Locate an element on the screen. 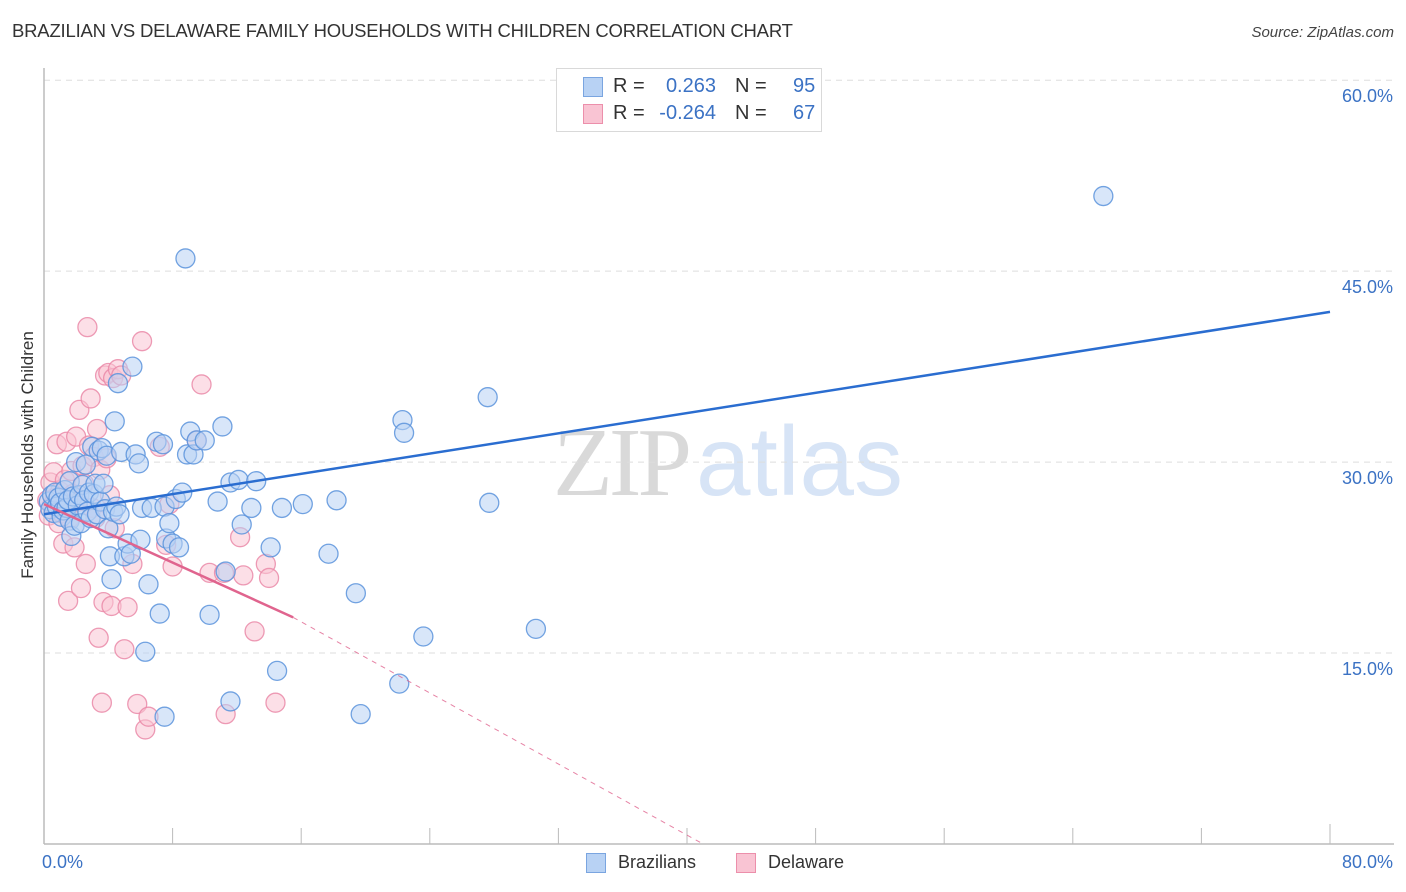 This screenshot has height=892, width=1406. y-tick-15: 15.0% is located at coordinates (1367, 669).